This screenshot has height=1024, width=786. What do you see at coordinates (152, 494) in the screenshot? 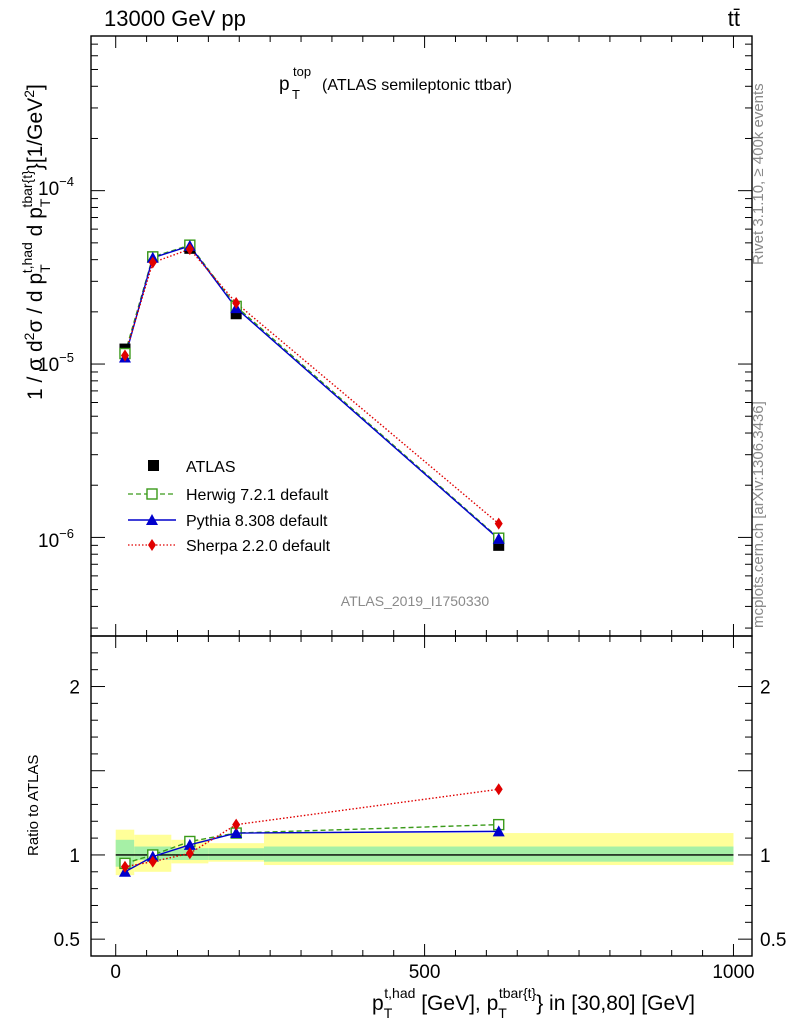
I see `legend-herwig-marker` at bounding box center [152, 494].